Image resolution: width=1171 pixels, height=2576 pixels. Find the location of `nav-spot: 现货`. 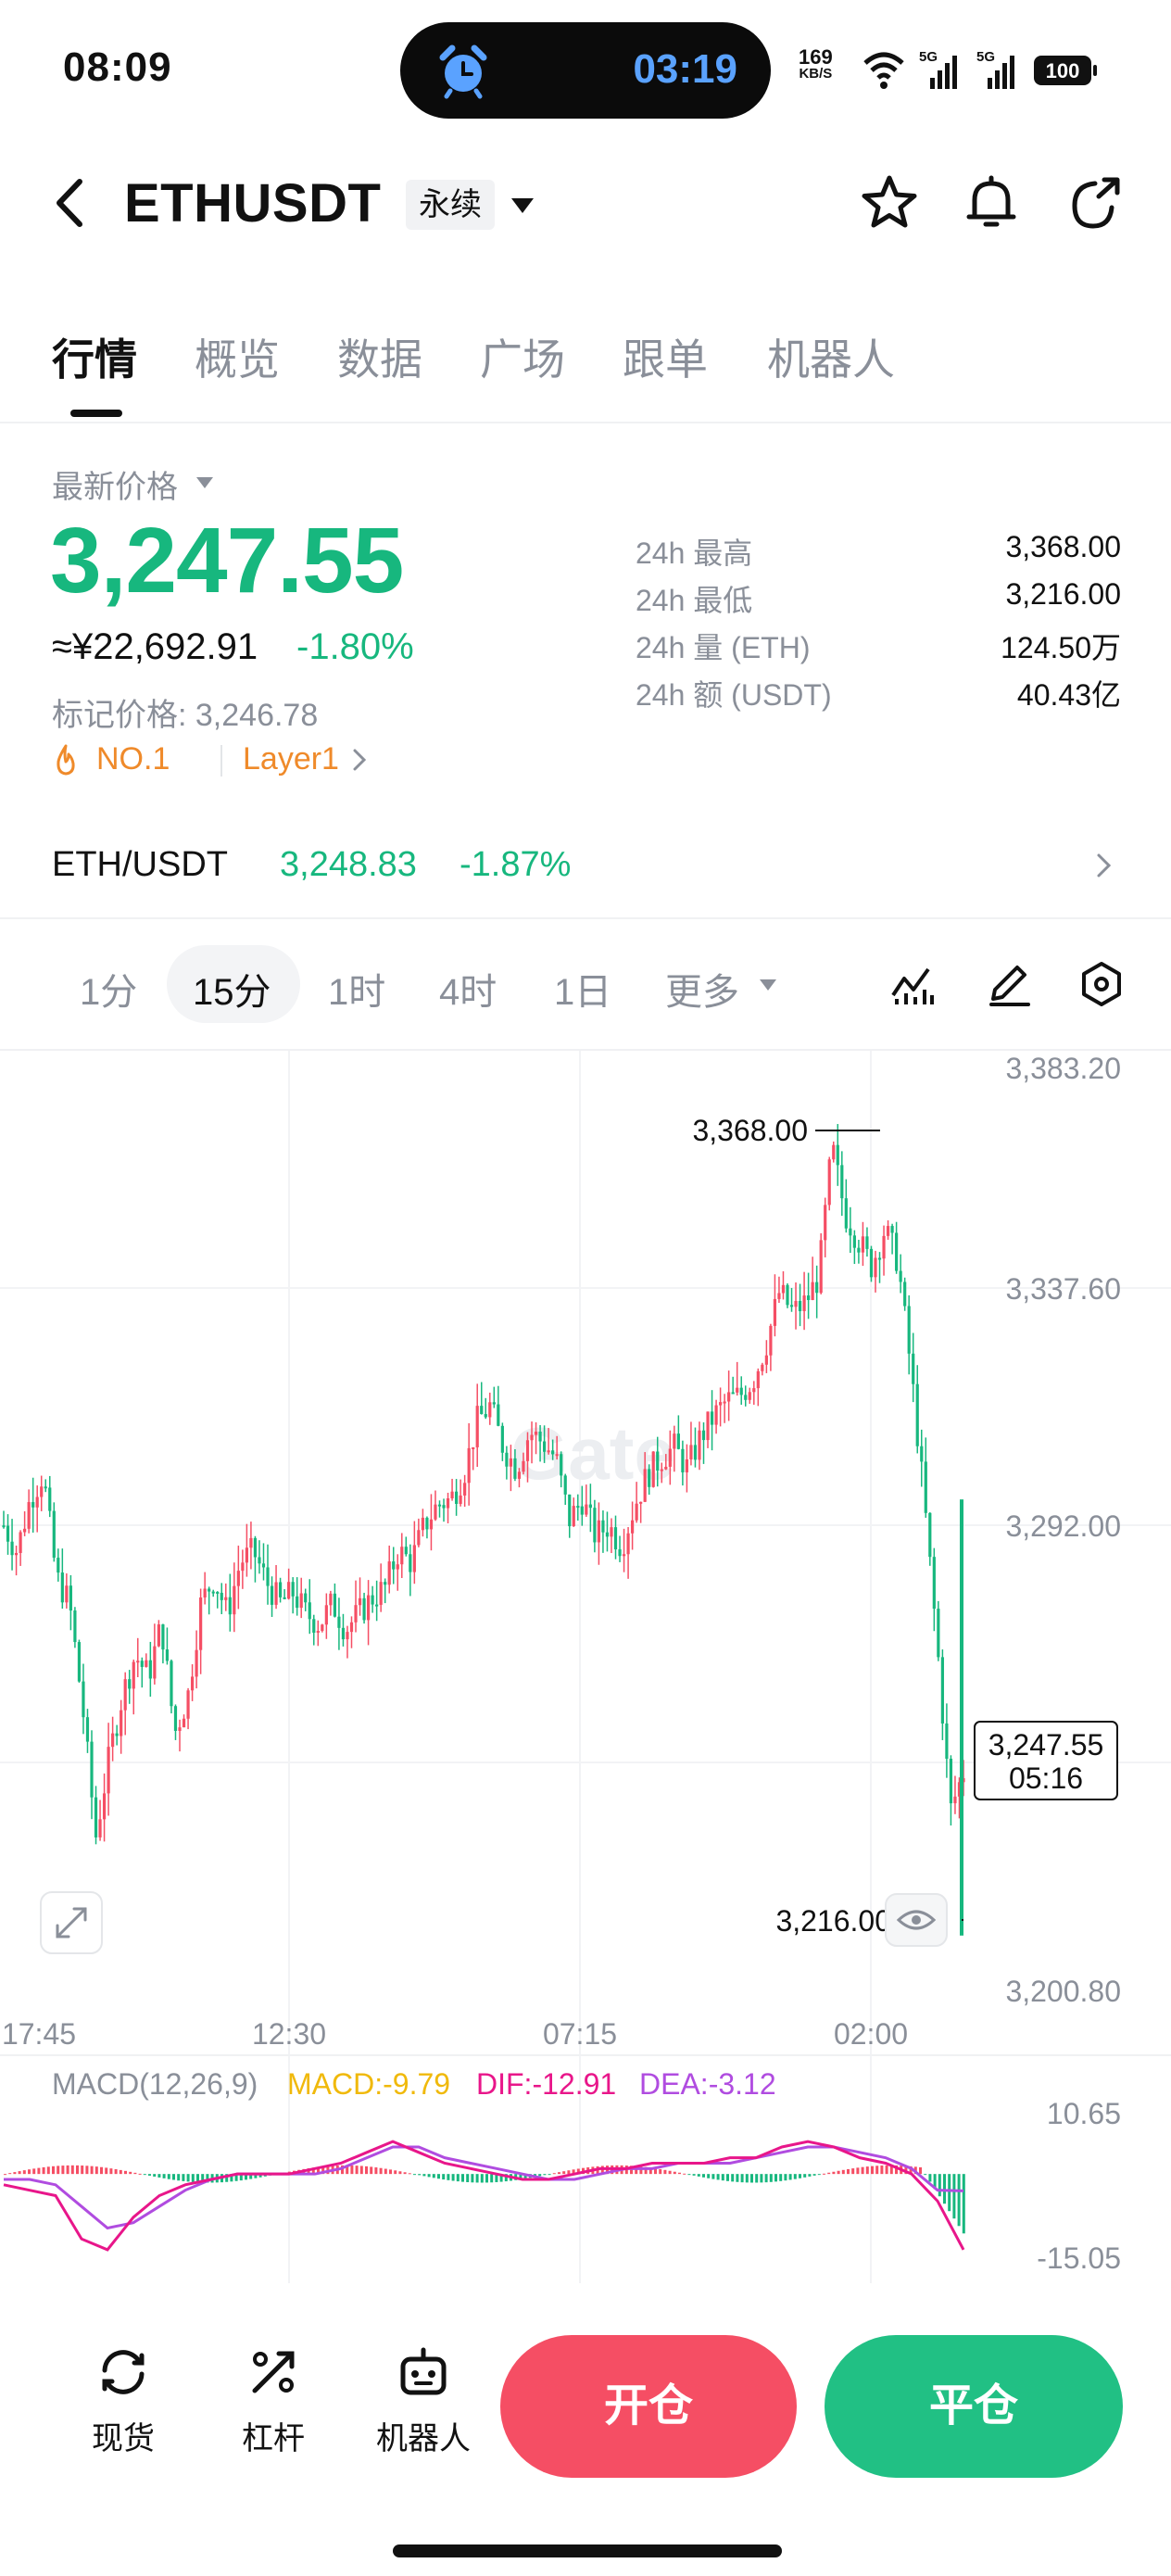

nav-spot: 现货 is located at coordinates (123, 2401).